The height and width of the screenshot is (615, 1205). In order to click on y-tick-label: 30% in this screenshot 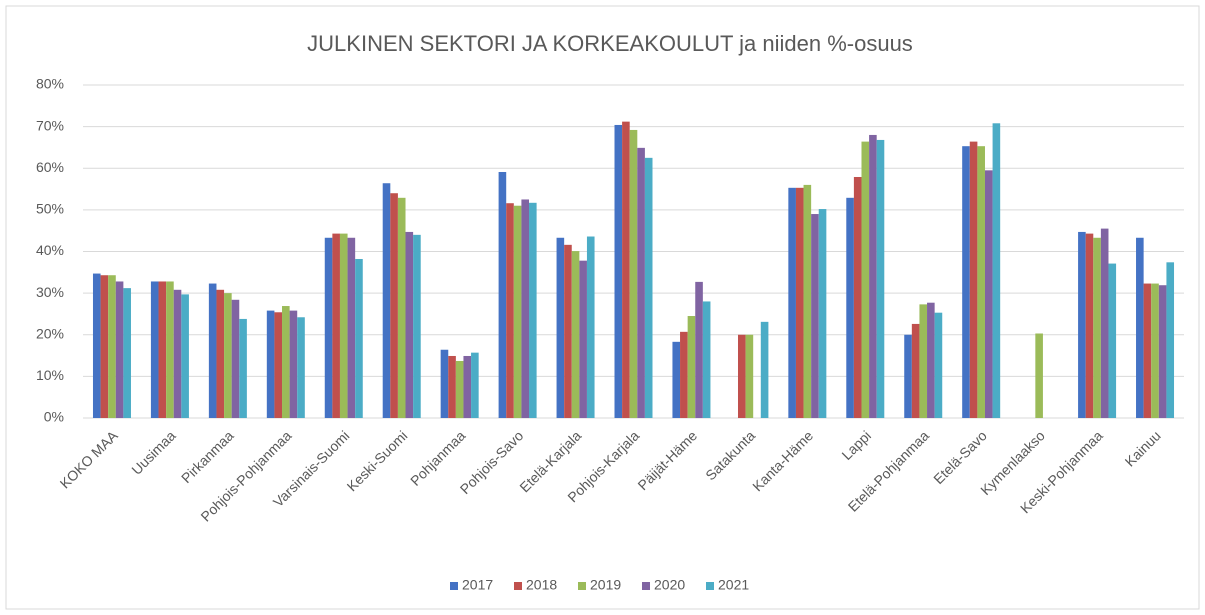, I will do `click(50, 292)`.